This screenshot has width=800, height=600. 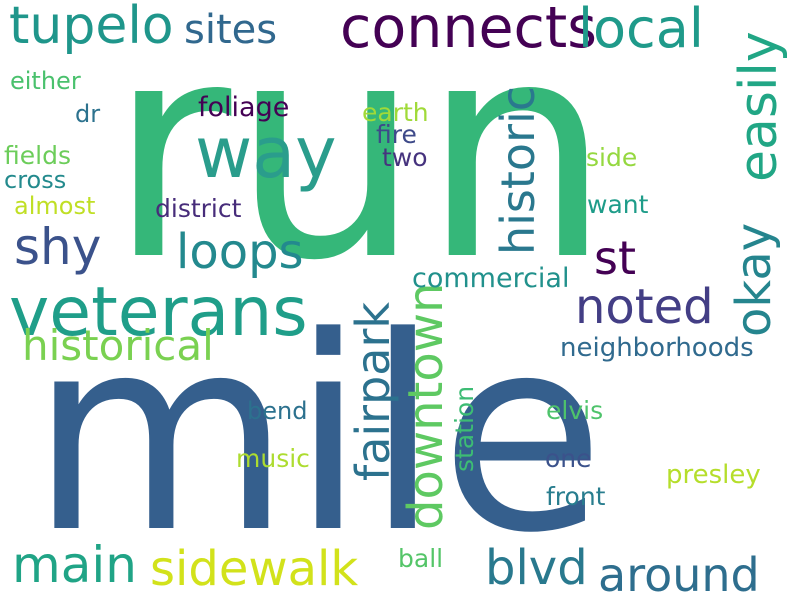 What do you see at coordinates (464, 428) in the screenshot?
I see `word-station: station` at bounding box center [464, 428].